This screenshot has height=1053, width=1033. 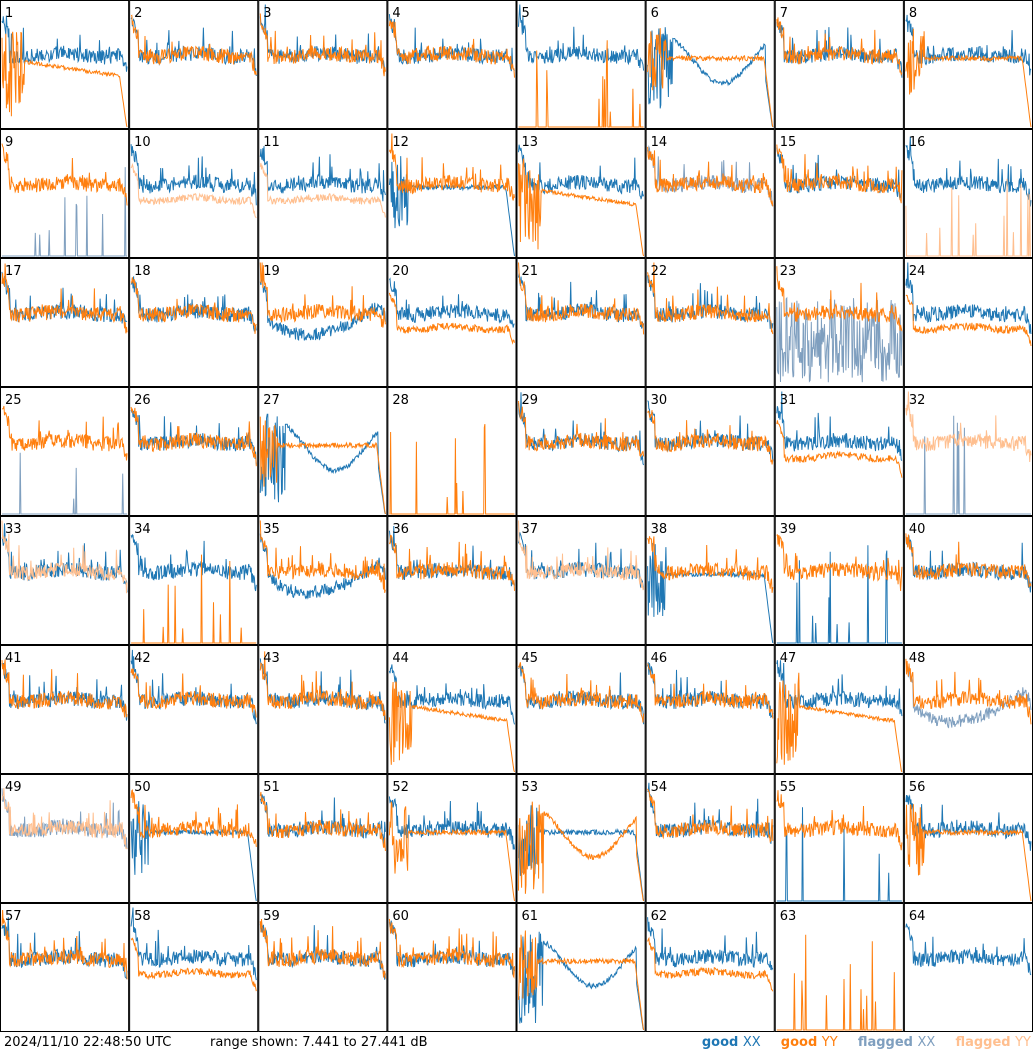 What do you see at coordinates (788, 916) in the screenshot?
I see `panel-label-63: 63` at bounding box center [788, 916].